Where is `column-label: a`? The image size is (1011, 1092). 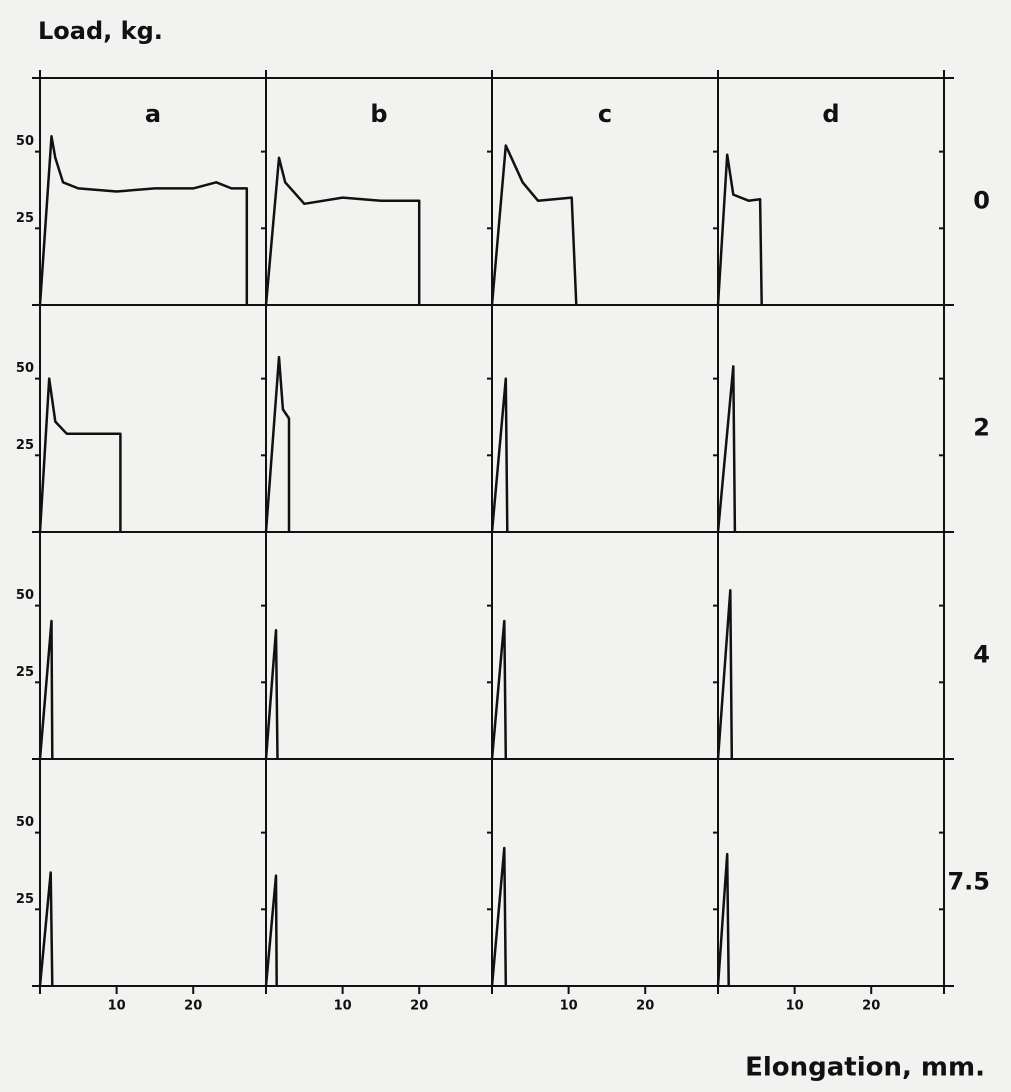
column-label: a is located at coordinates (153, 114).